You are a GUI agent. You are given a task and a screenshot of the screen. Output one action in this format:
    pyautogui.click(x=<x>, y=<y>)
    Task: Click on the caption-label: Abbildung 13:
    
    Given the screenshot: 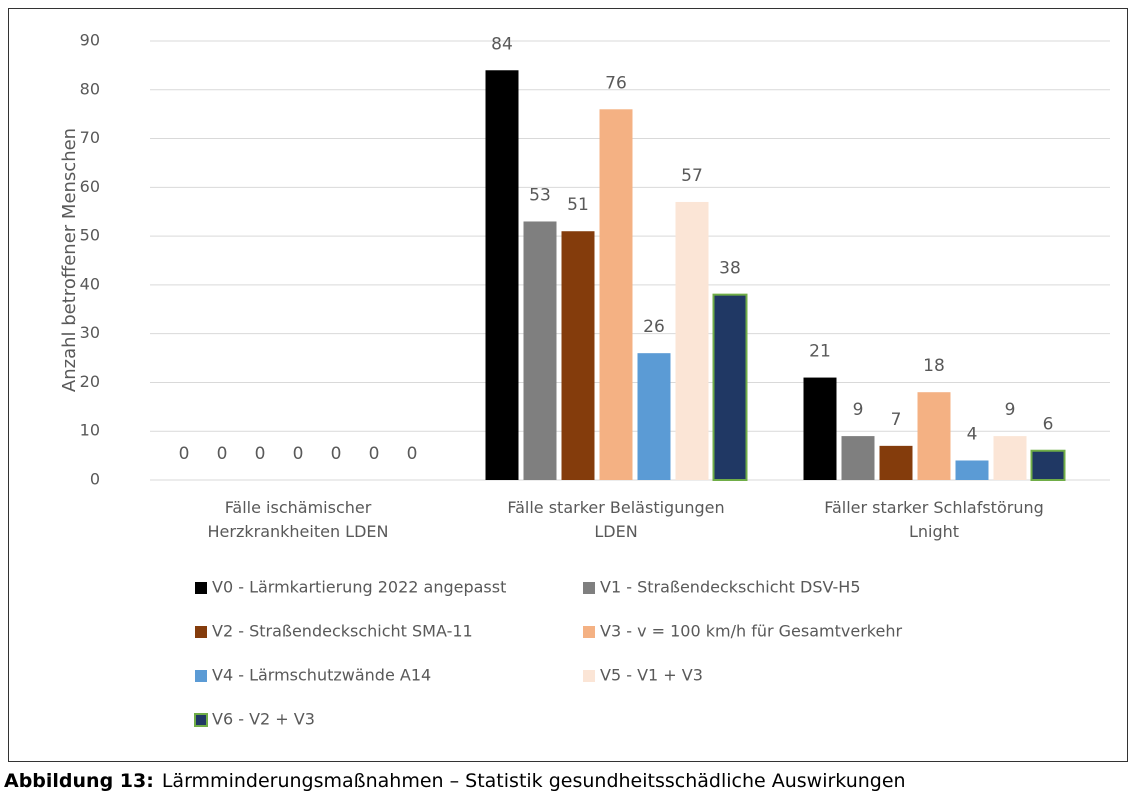 What is the action you would take?
    pyautogui.click(x=79, y=781)
    